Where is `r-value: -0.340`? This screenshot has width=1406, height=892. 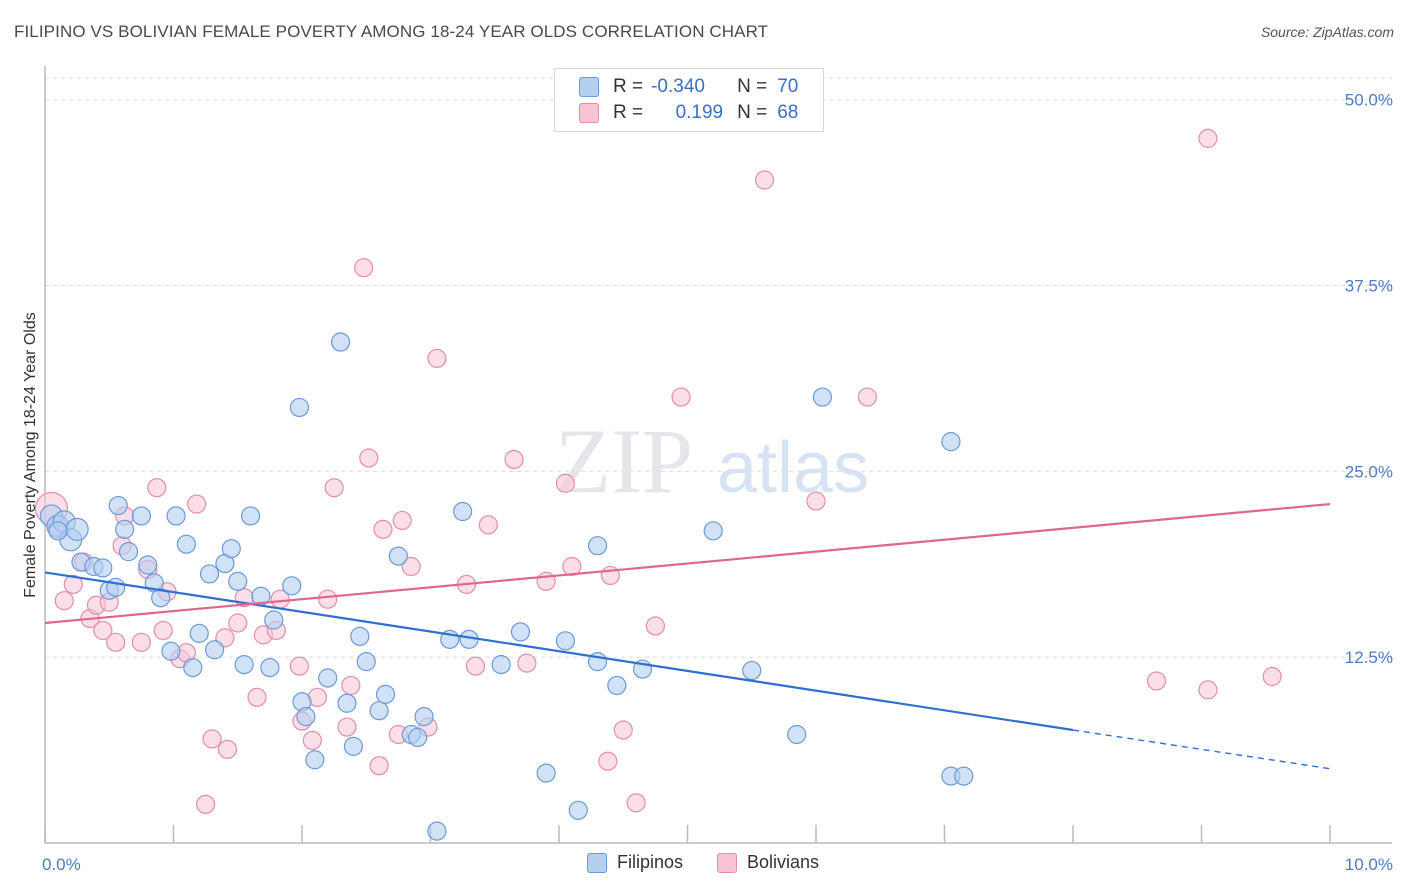
r-value: -0.340 is located at coordinates (678, 86).